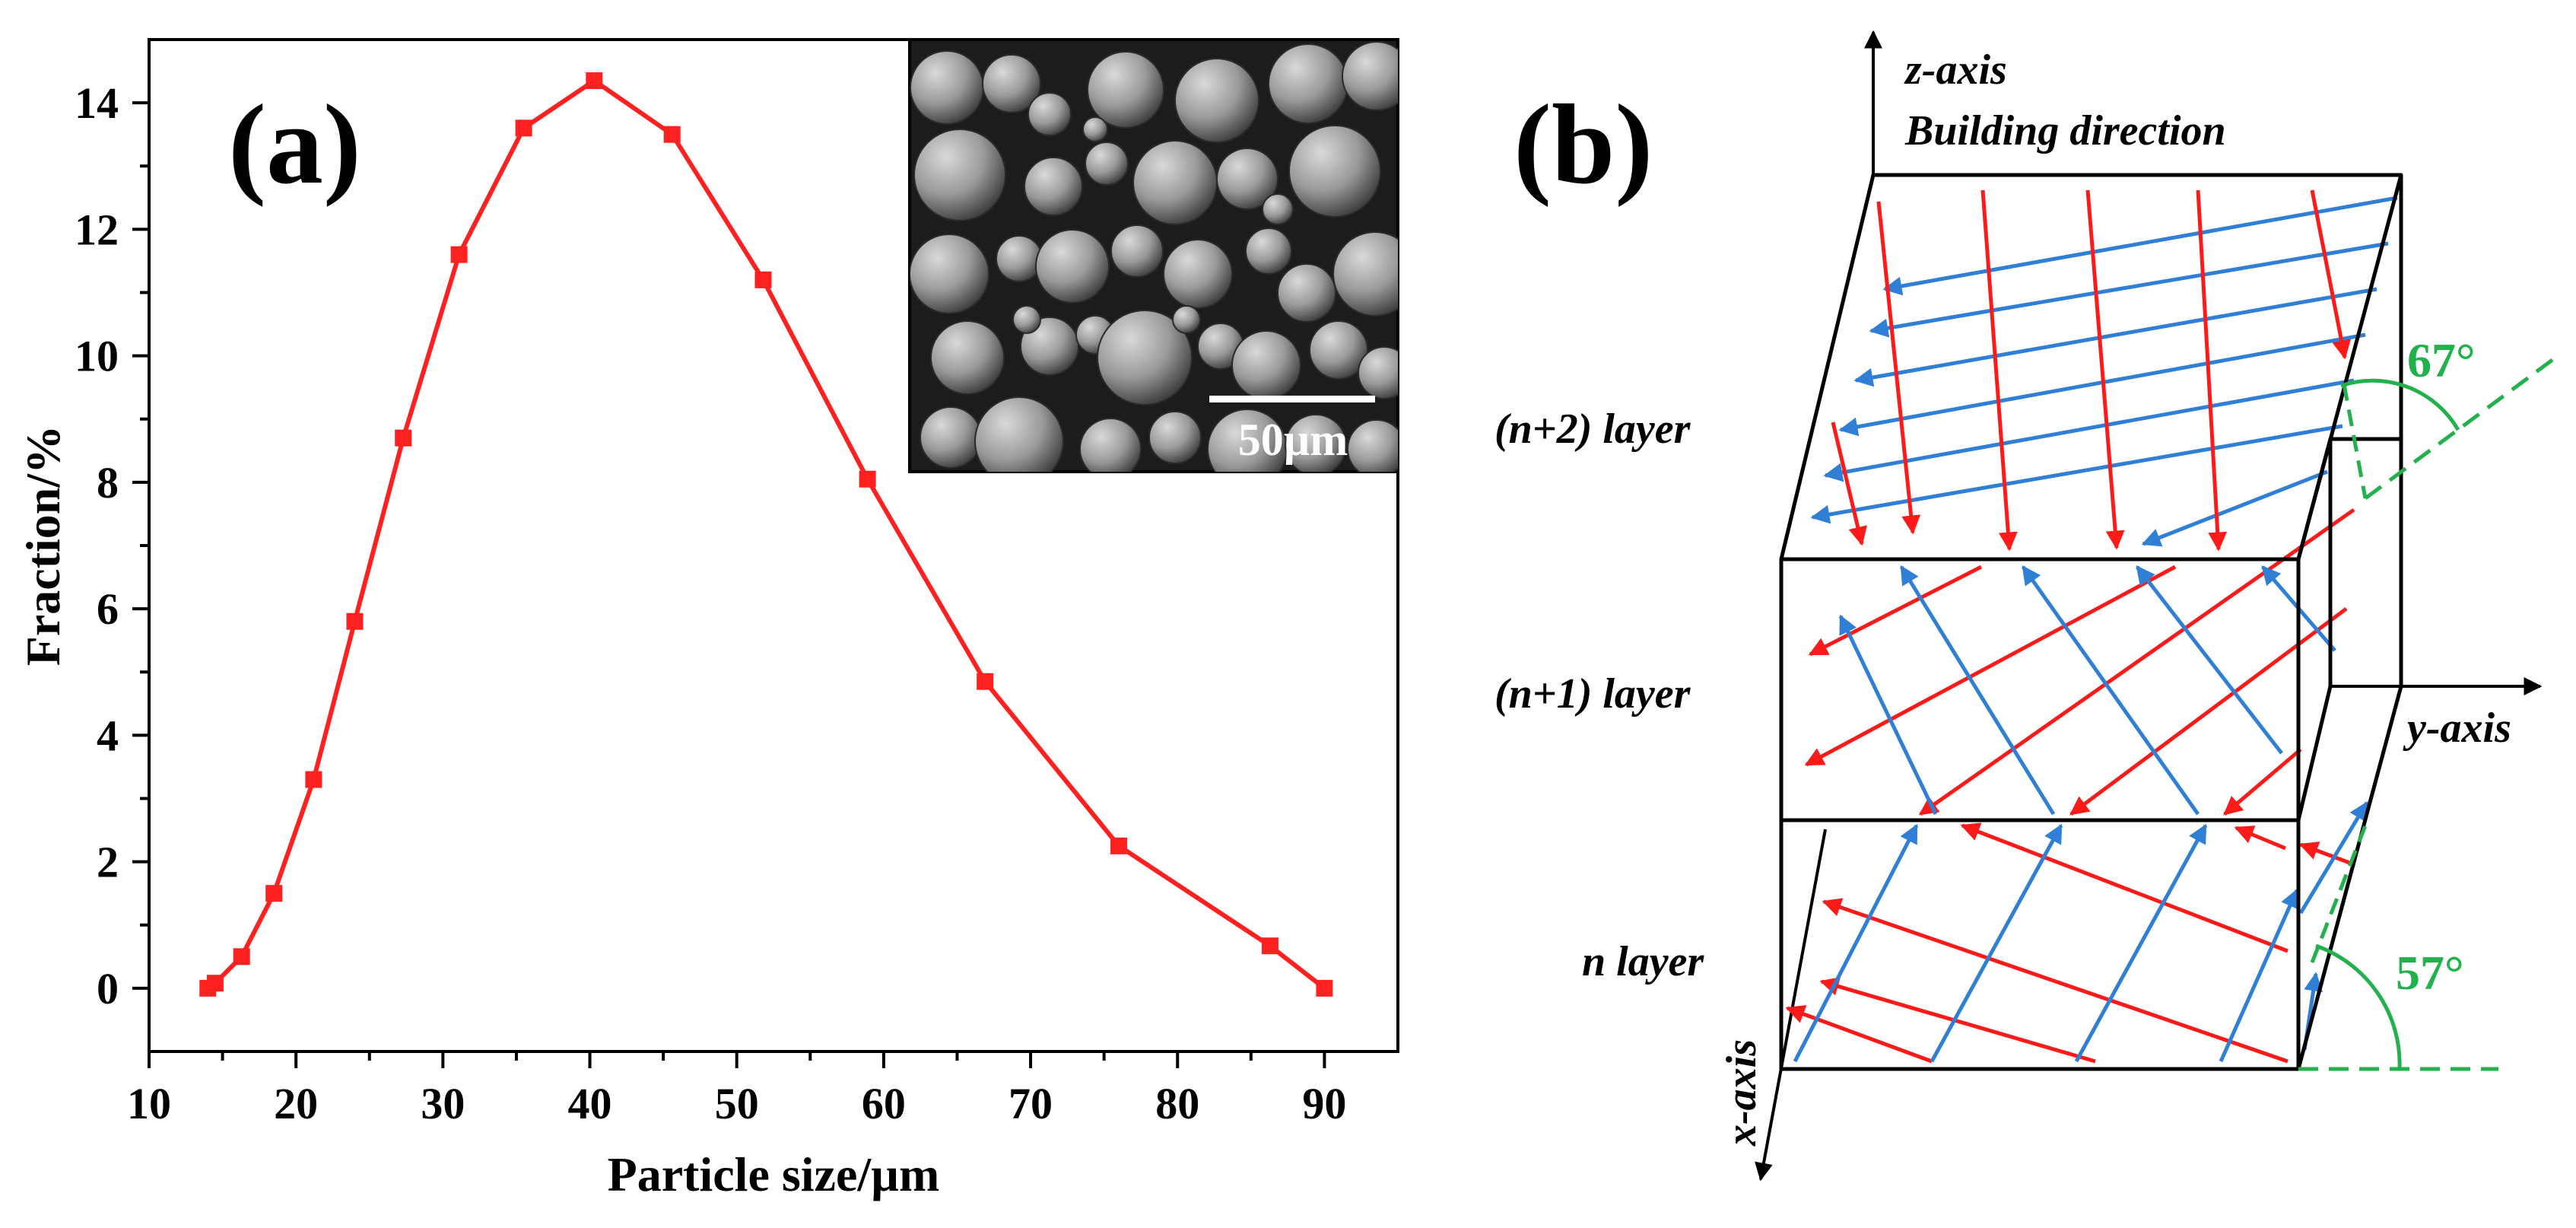  What do you see at coordinates (1592, 693) in the screenshot?
I see `layer-label-n1: (n+1) layer` at bounding box center [1592, 693].